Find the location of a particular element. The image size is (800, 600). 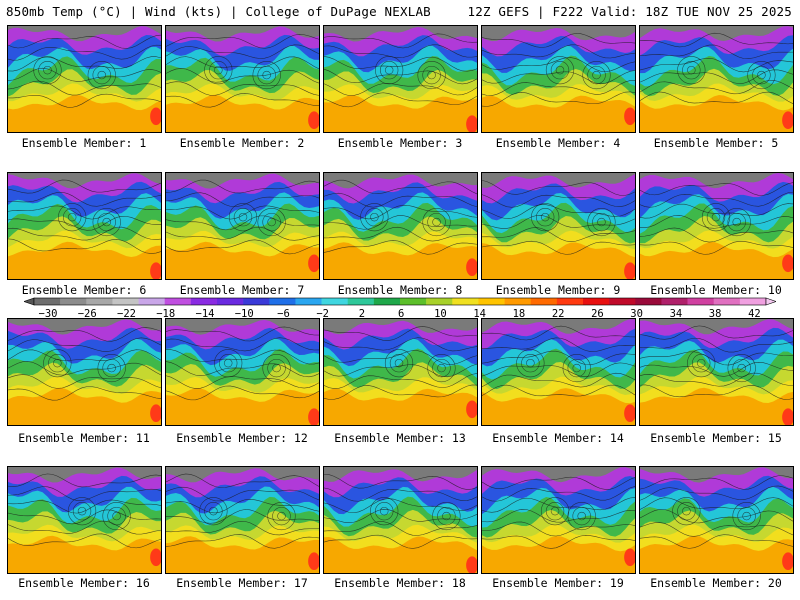

ensemble-member-label: Ensemble Member: 17 is located at coordinates (242, 583).